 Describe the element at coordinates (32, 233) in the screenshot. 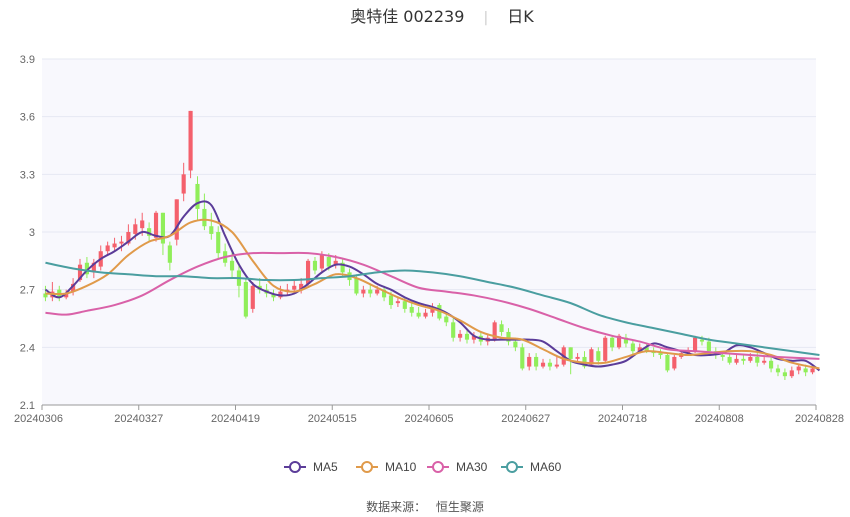

I see `y-tick-label: 3` at that location.